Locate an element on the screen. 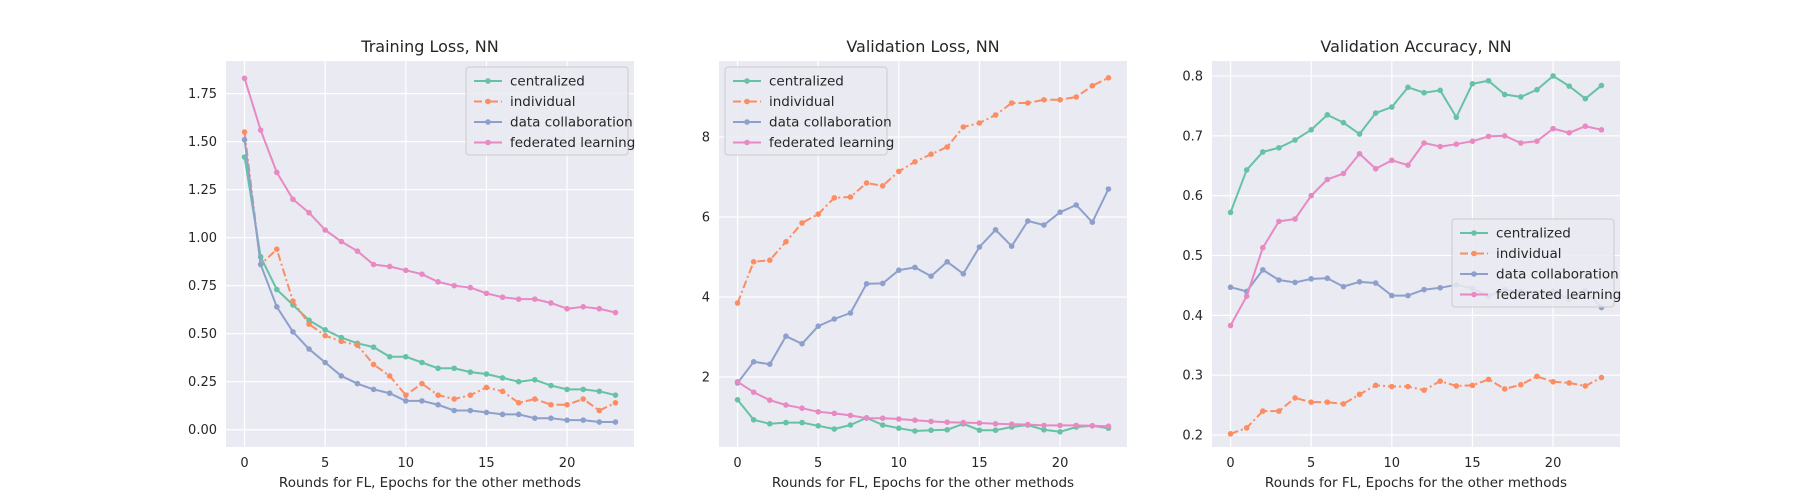 Image resolution: width=1800 pixels, height=504 pixels. x-tick-label: 20 is located at coordinates (1553, 463).